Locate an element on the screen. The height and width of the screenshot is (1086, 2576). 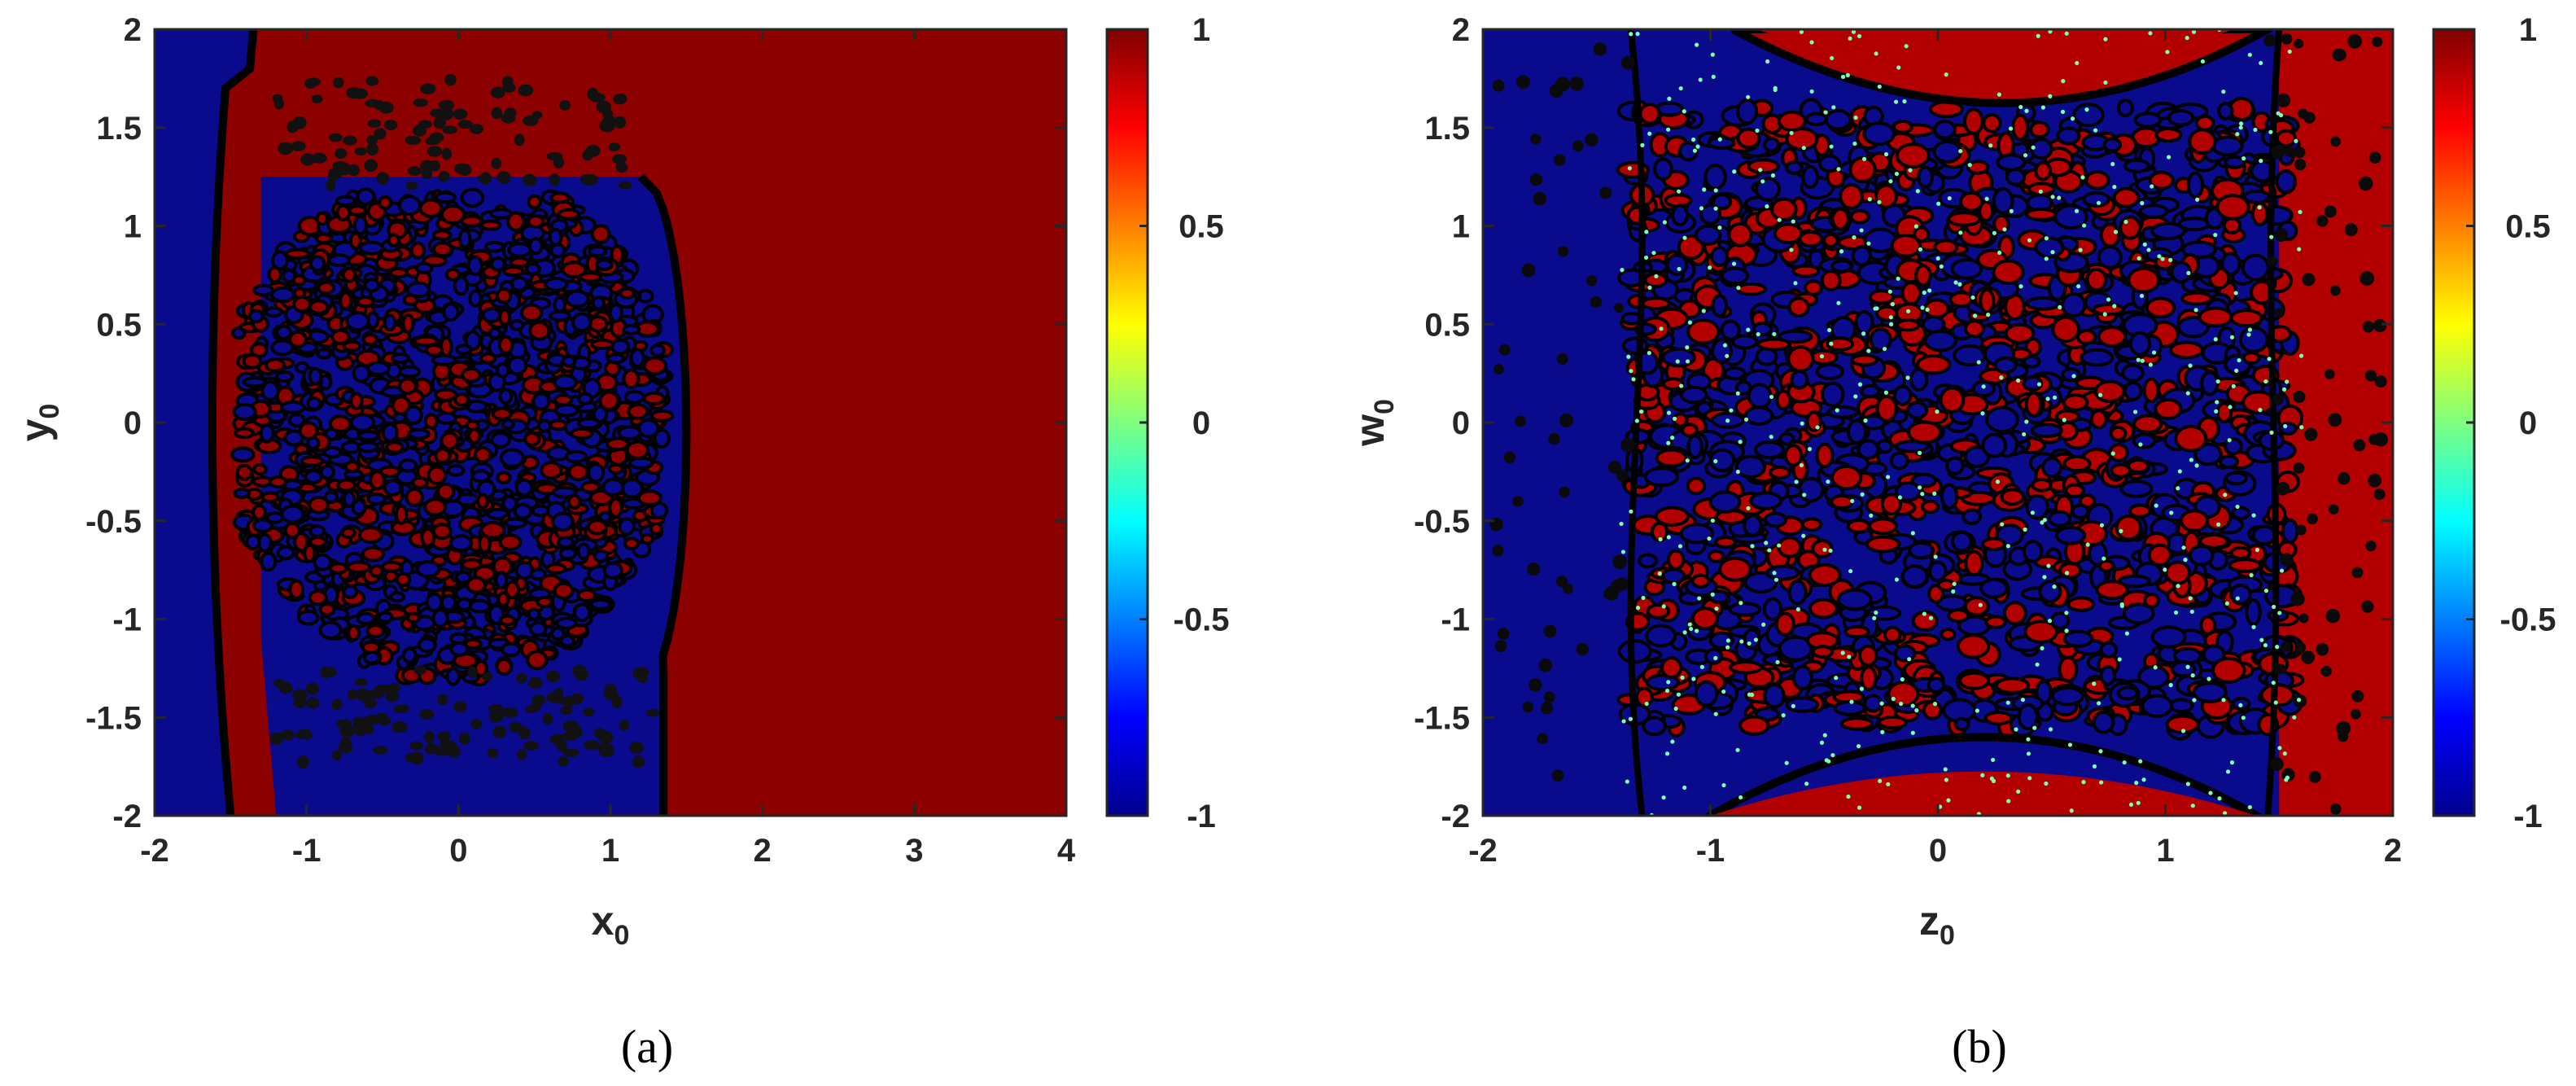
x-axis-label-b: z0 is located at coordinates (1937, 925).